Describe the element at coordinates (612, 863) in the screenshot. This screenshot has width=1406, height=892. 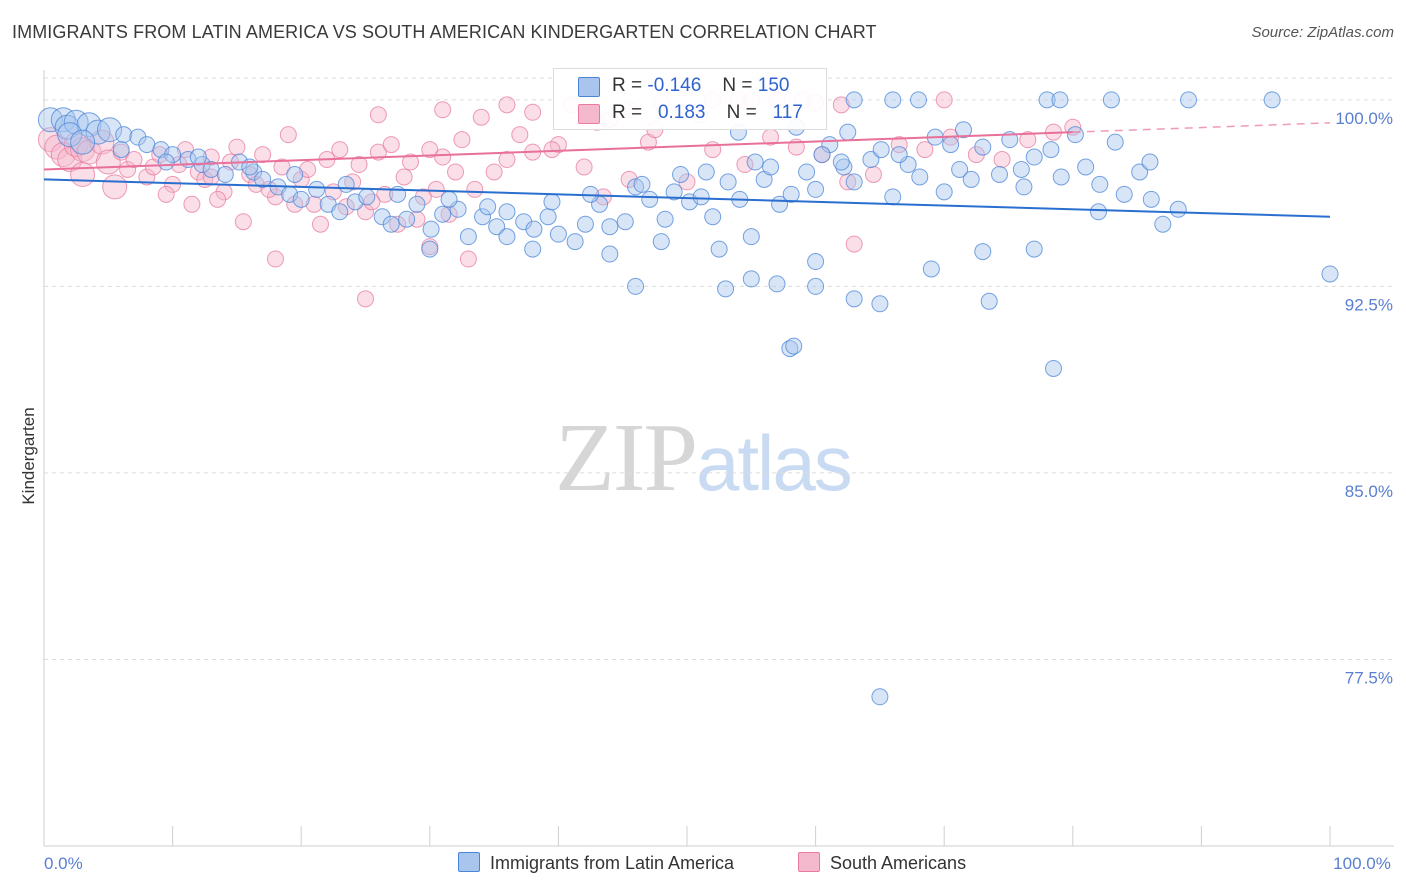
I see `bottom-legend-label-blue: Immigrants from Latin America` at that location.